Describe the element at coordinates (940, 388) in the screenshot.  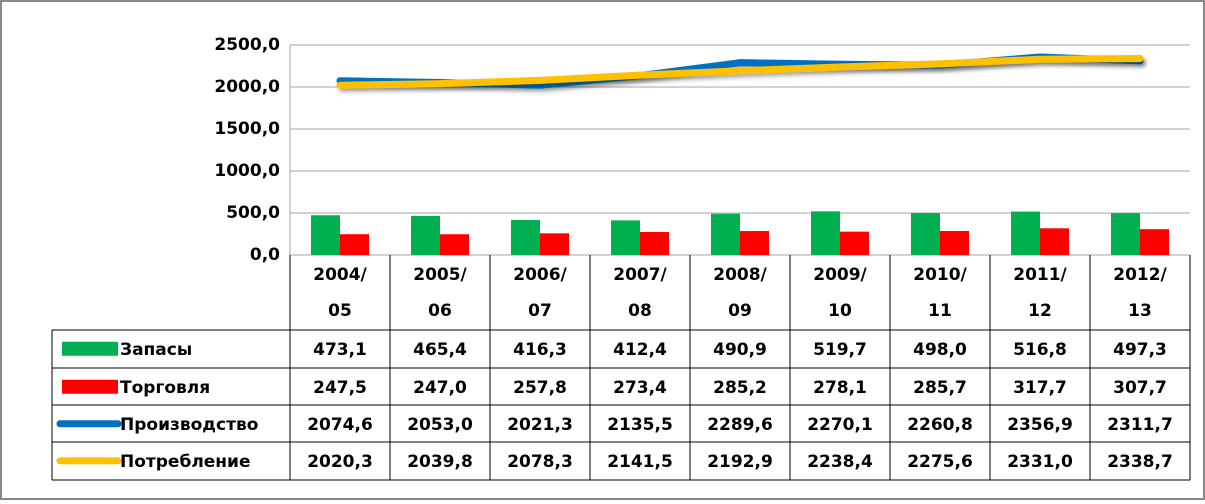
I see `data-label: 285,7` at that location.